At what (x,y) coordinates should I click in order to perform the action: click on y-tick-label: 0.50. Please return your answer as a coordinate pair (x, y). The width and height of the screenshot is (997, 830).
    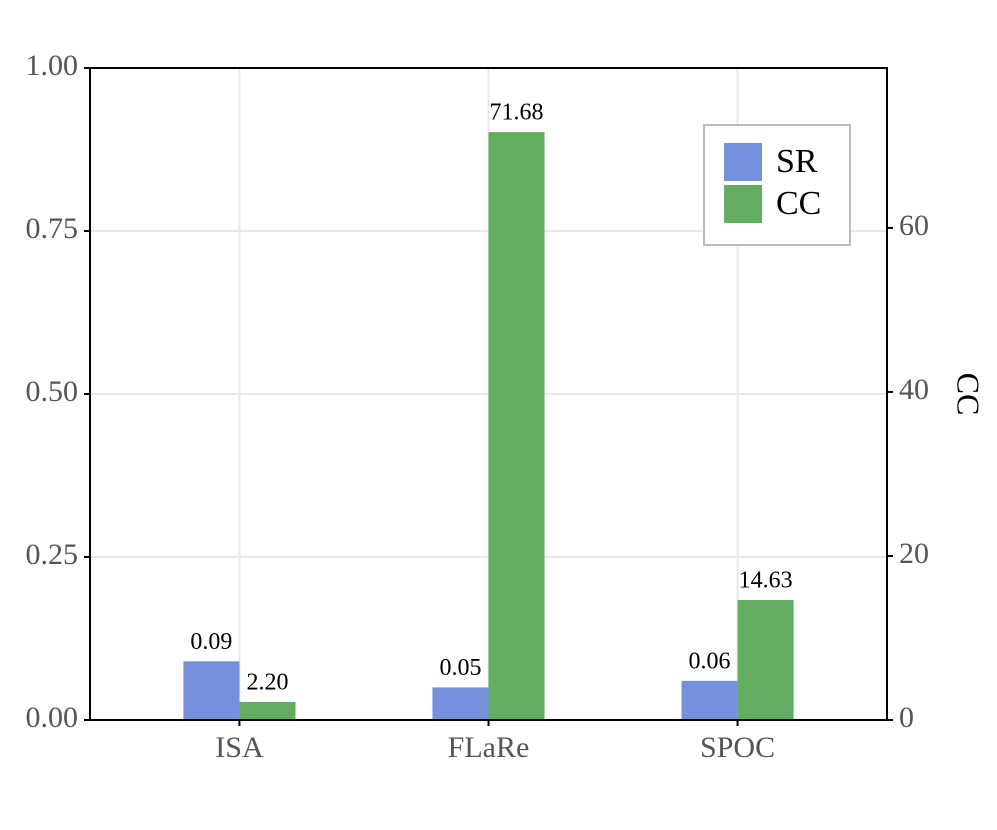
    Looking at the image, I should click on (52, 391).